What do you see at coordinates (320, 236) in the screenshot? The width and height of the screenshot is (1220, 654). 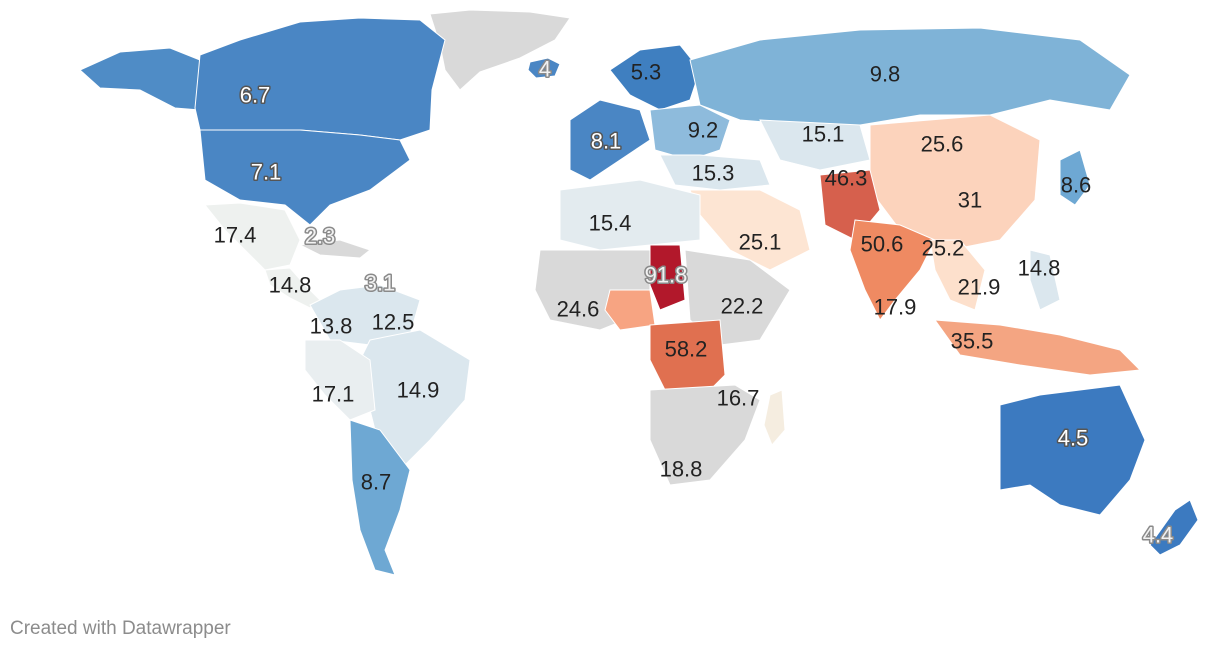 I see `label-cuba: 2.3` at bounding box center [320, 236].